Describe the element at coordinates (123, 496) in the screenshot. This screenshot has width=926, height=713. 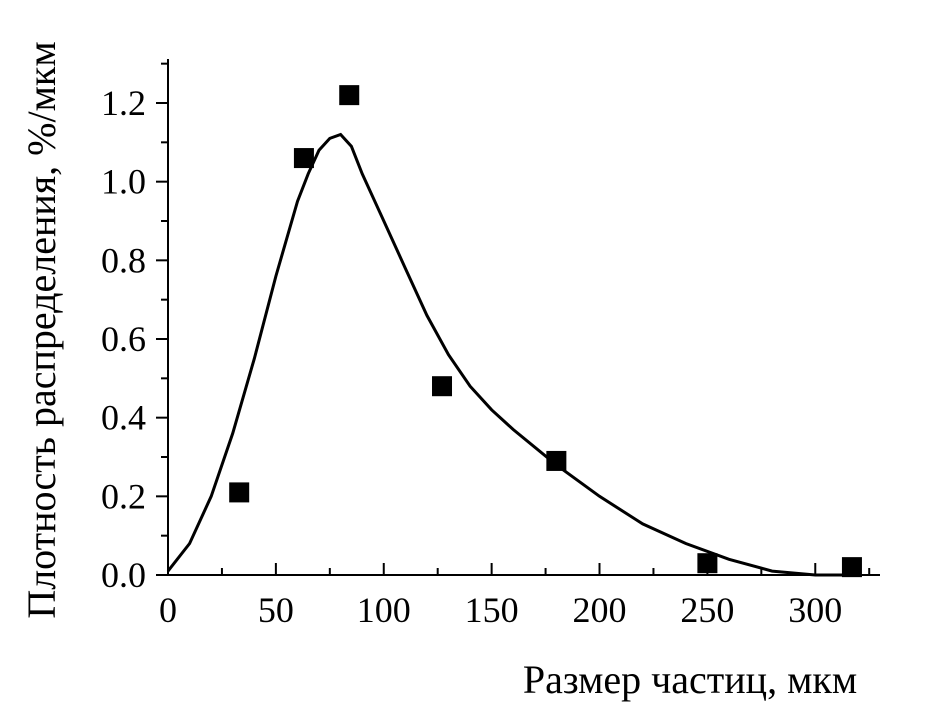
I see `y-tick-label: 0.2` at that location.